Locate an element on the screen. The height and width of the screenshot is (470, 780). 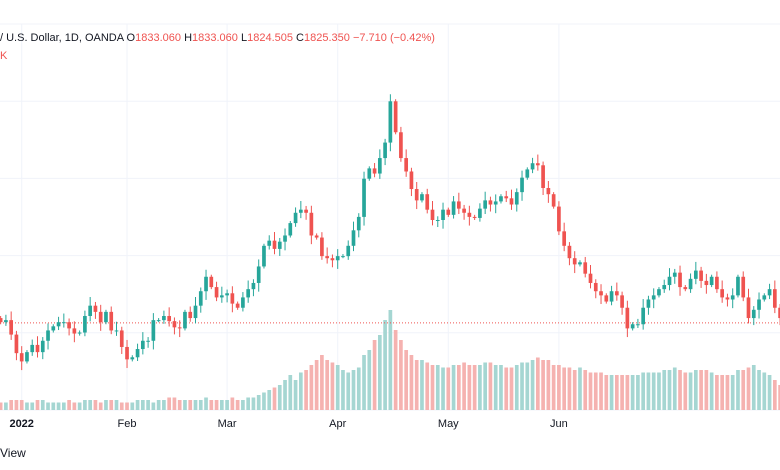
volume-indicator-label: K is located at coordinates (4, 56).